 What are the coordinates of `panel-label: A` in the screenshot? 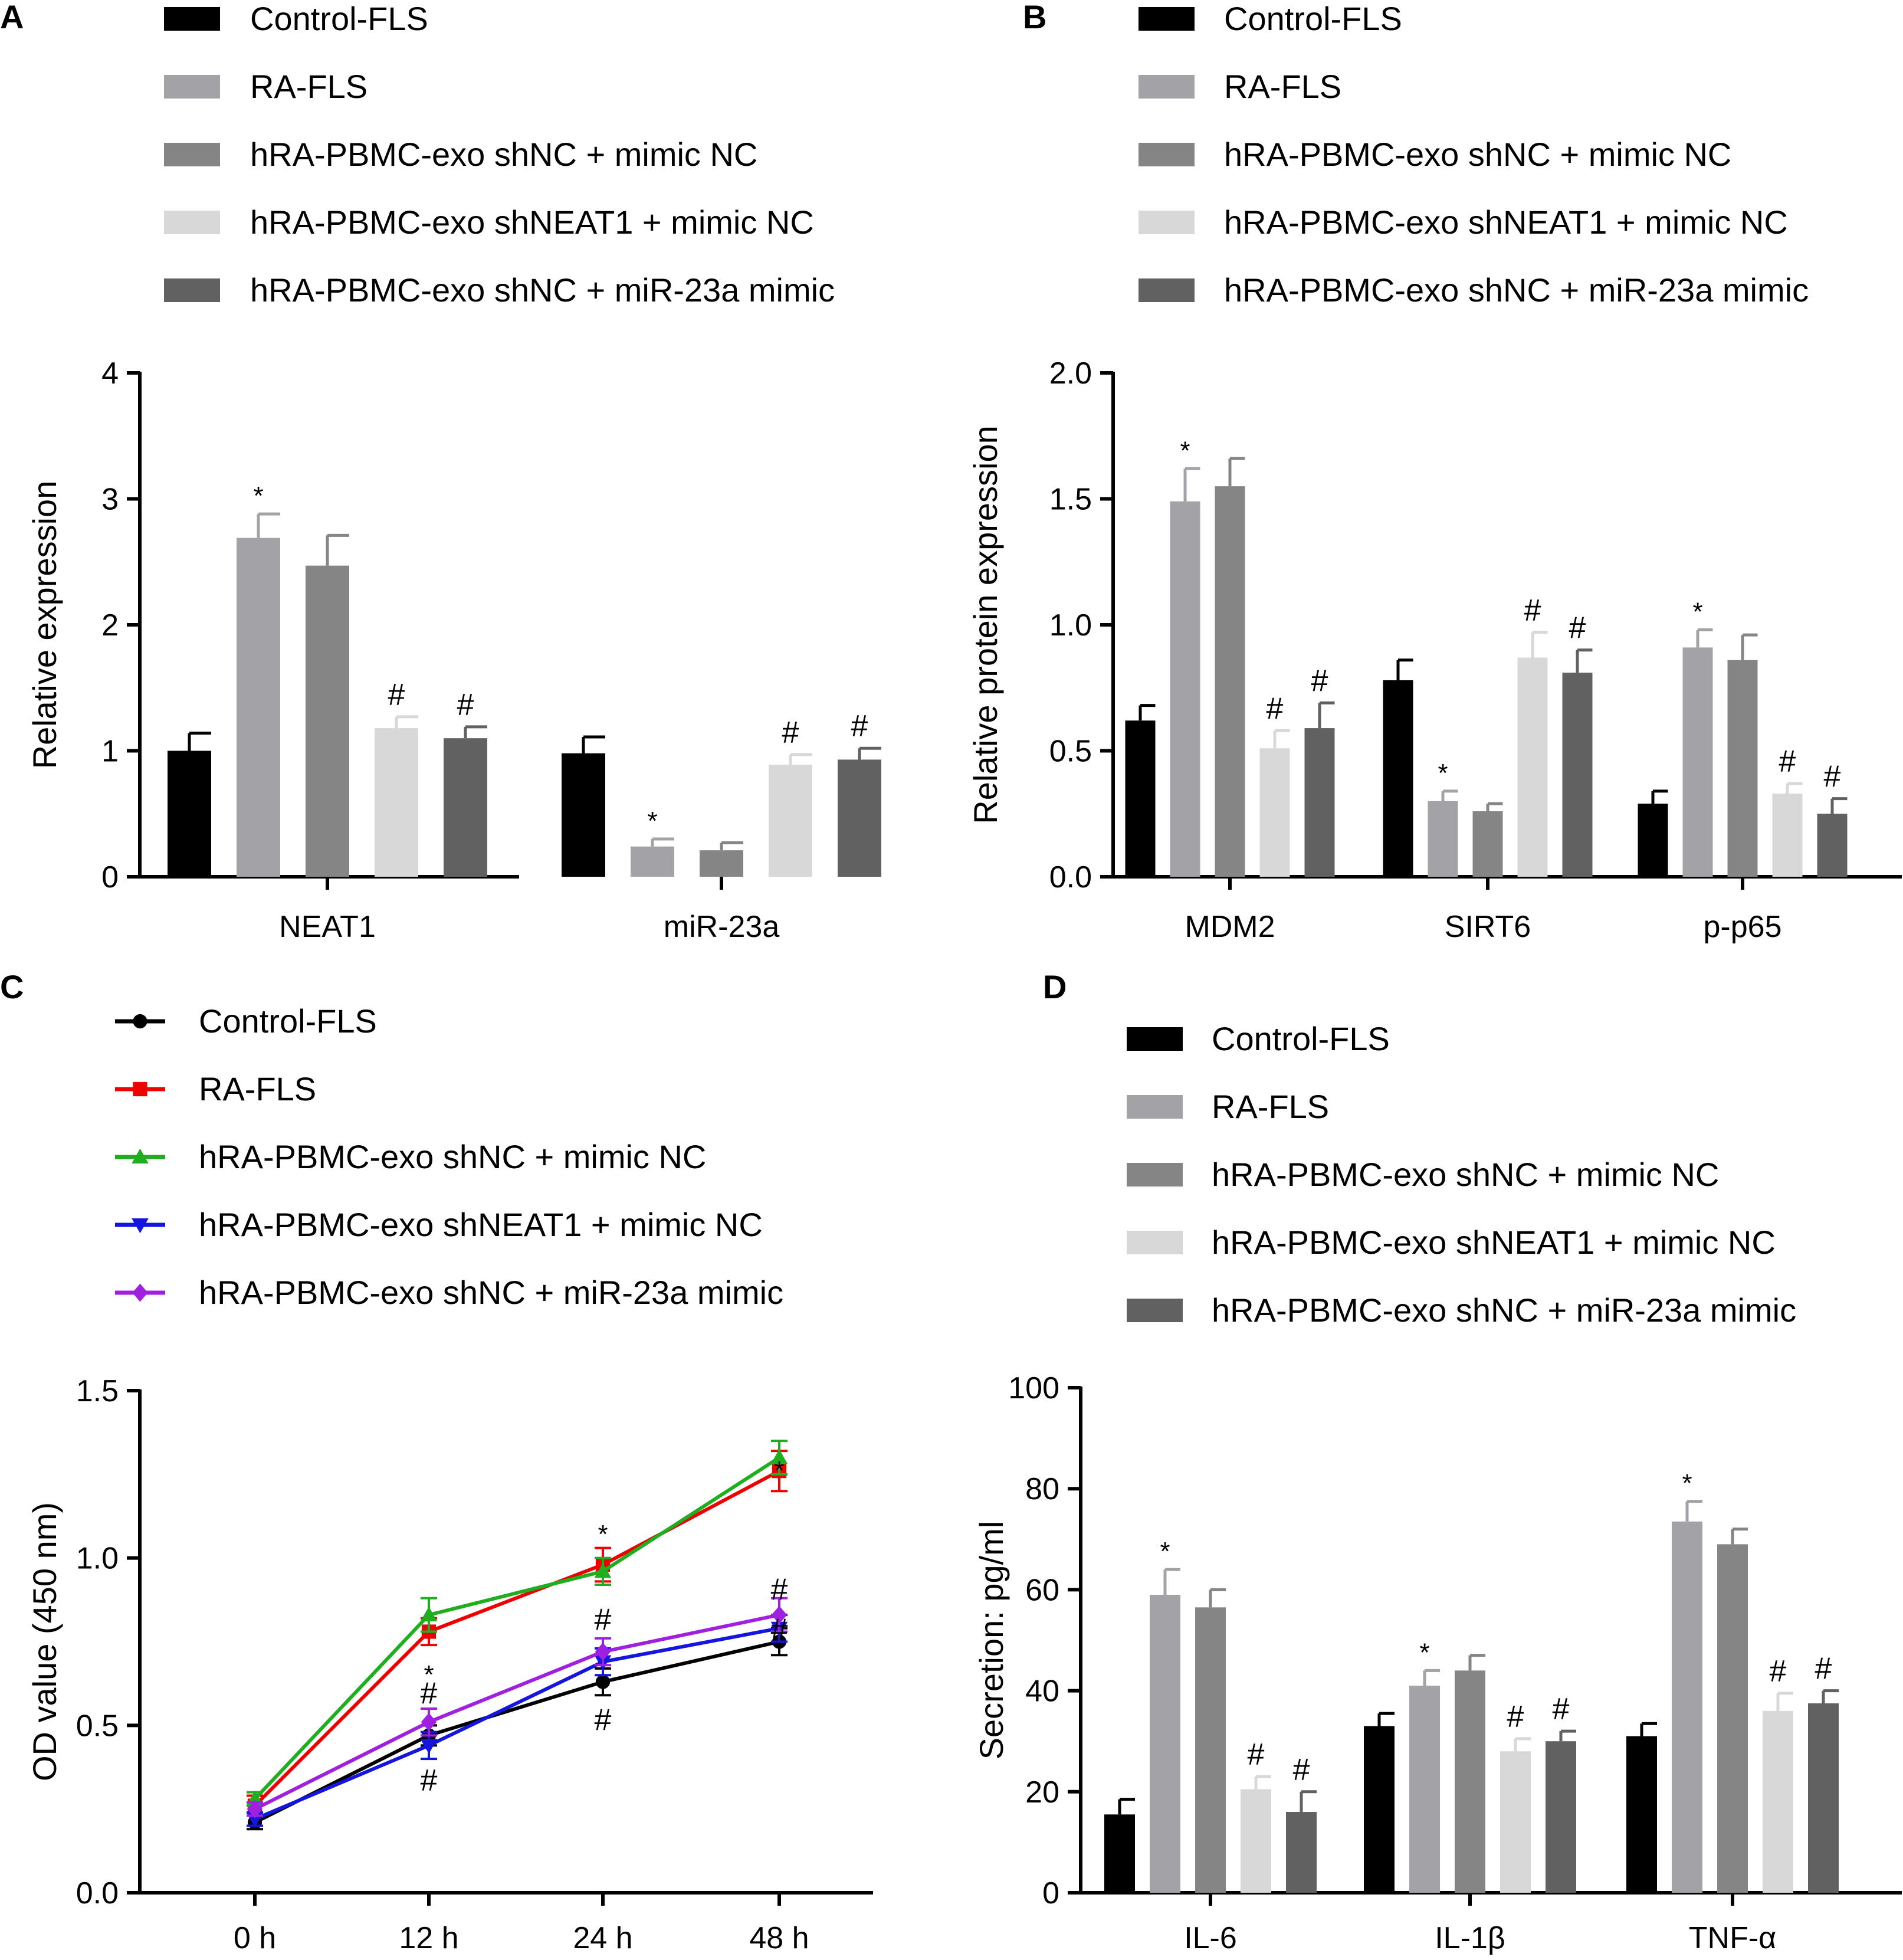 It's located at (12, 17).